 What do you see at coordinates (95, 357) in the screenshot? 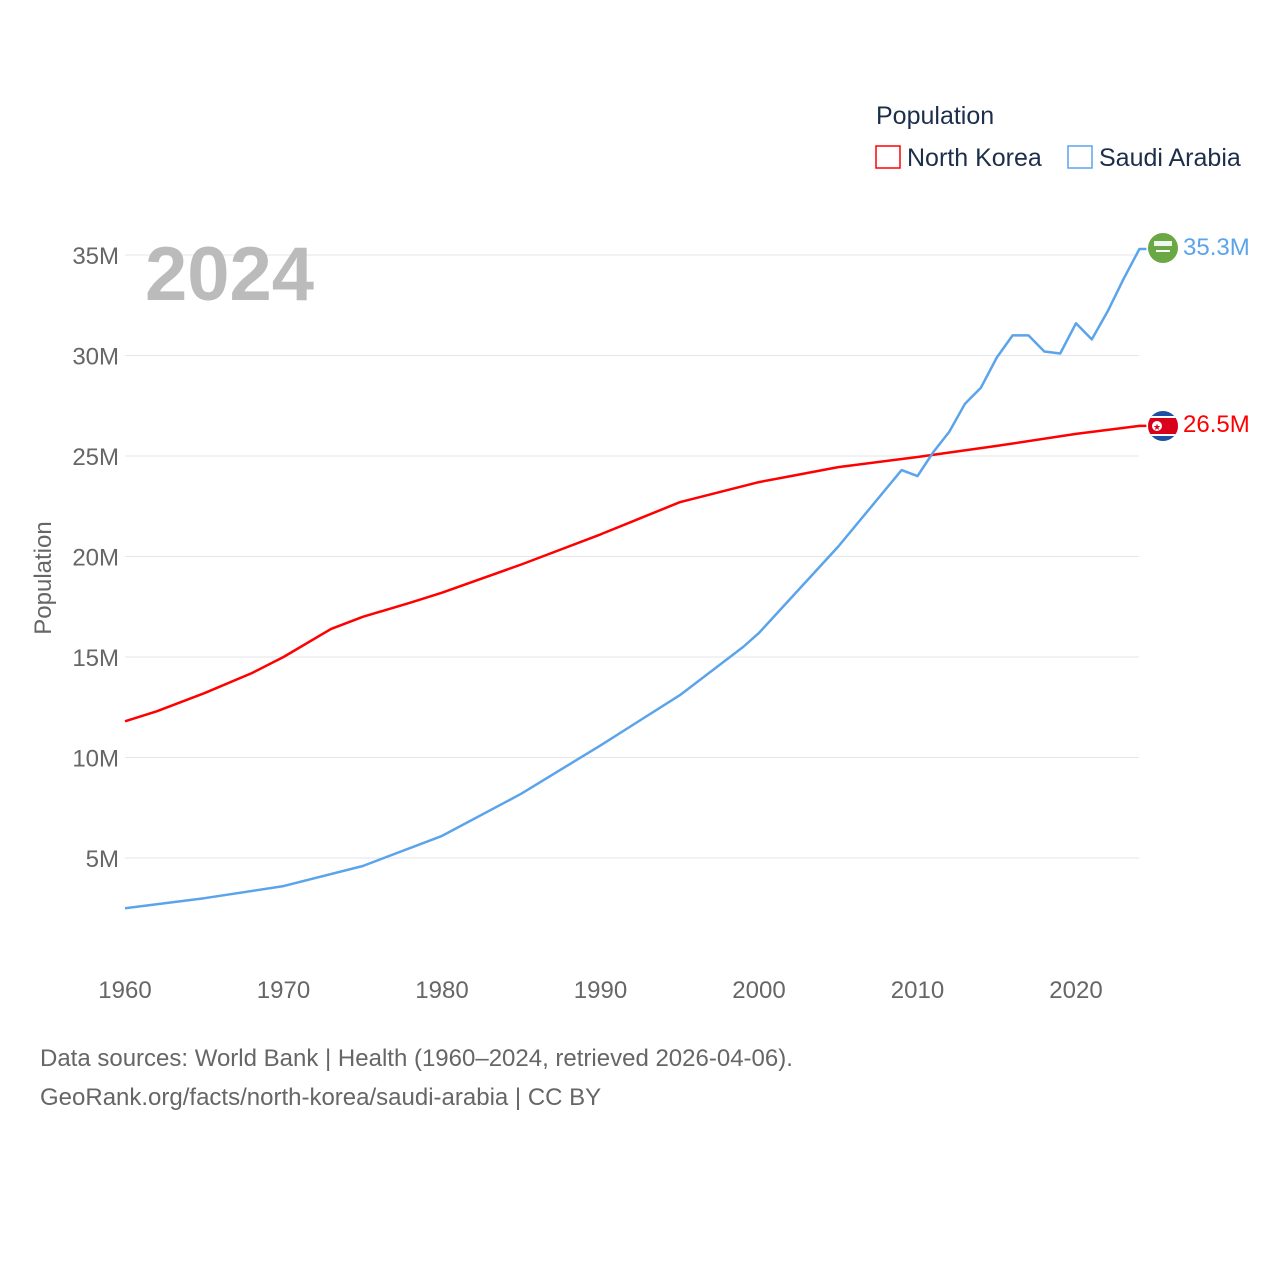
I see `y-tick-label: 30M` at bounding box center [95, 357].